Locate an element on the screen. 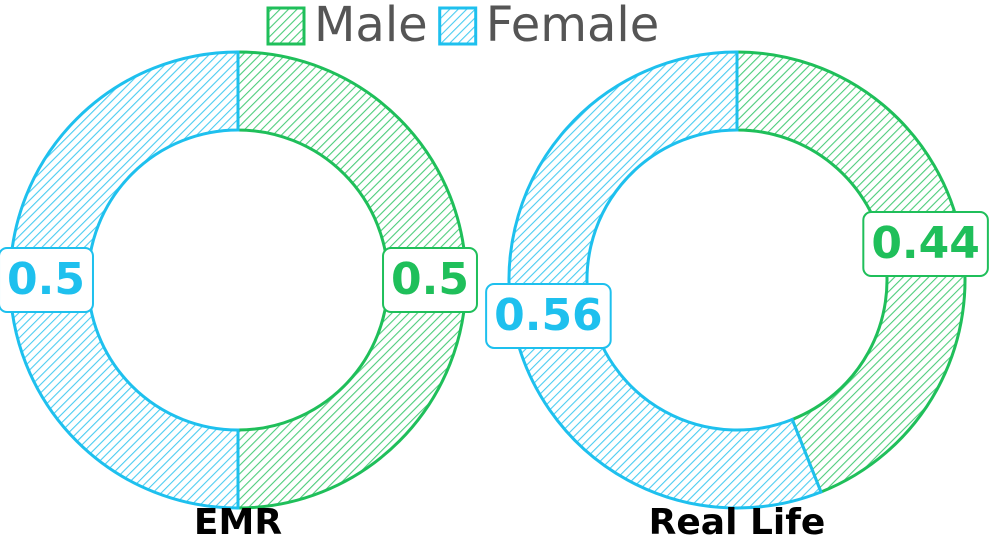  value-label-group: 0.44 is located at coordinates (925, 244).